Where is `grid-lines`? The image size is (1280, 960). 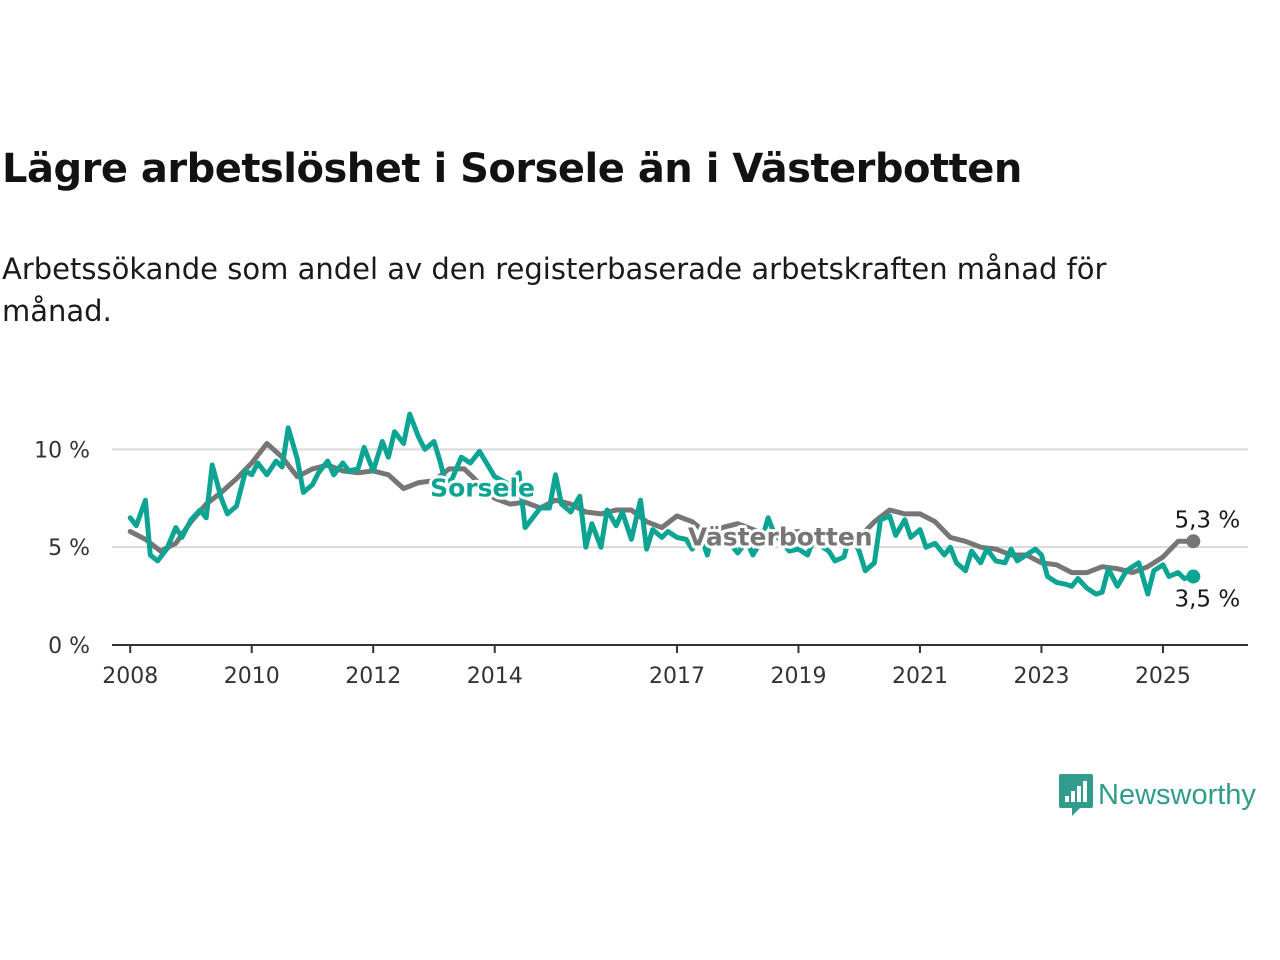
grid-lines is located at coordinates (680, 498).